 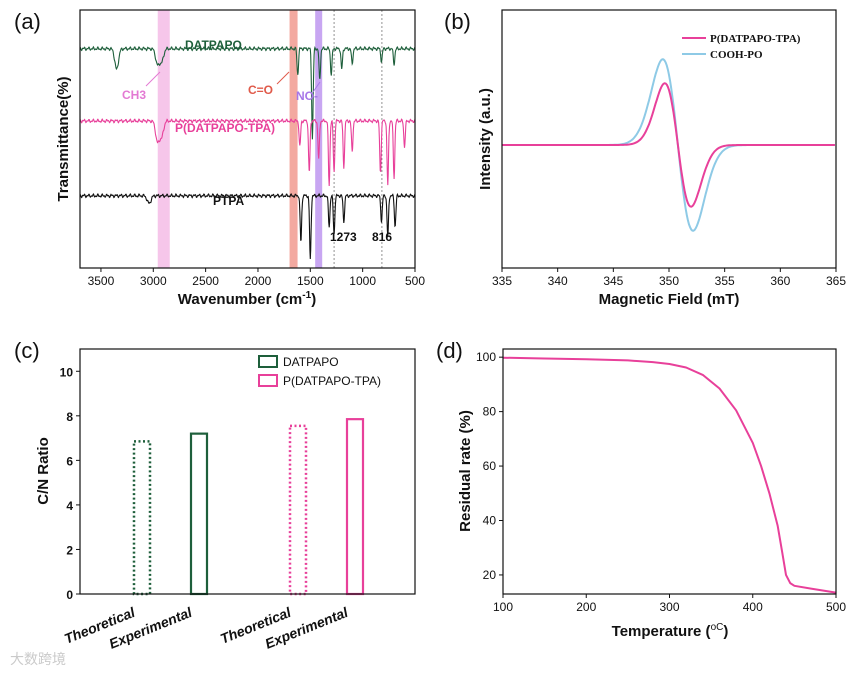 I want to click on epr-legend: P(DATPAPO-TPA) COOH-PO, so click(x=741, y=47).